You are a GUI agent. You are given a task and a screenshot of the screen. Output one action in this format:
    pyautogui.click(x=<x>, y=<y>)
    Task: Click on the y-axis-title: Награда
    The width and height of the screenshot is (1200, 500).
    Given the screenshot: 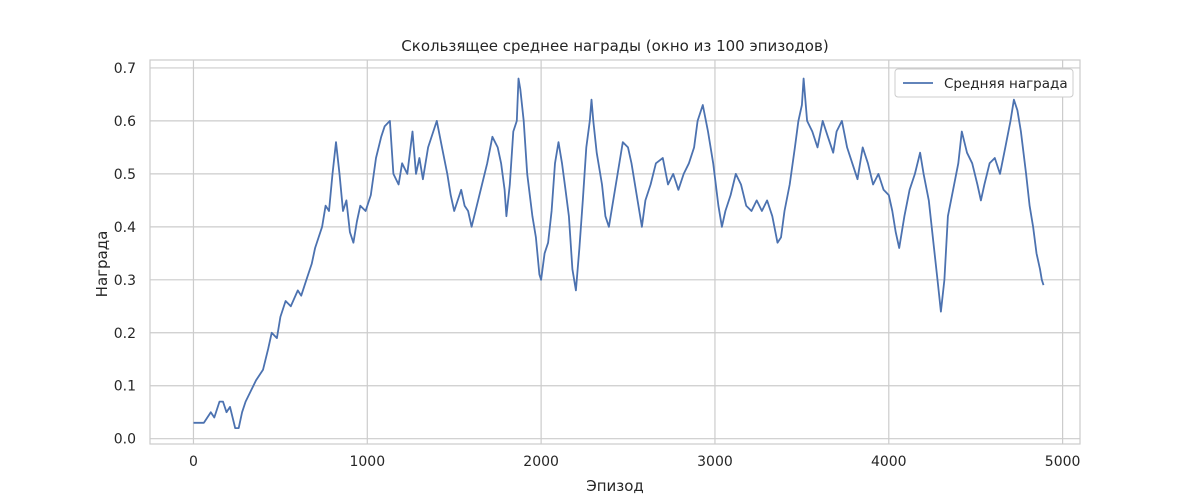 What is the action you would take?
    pyautogui.click(x=102, y=264)
    